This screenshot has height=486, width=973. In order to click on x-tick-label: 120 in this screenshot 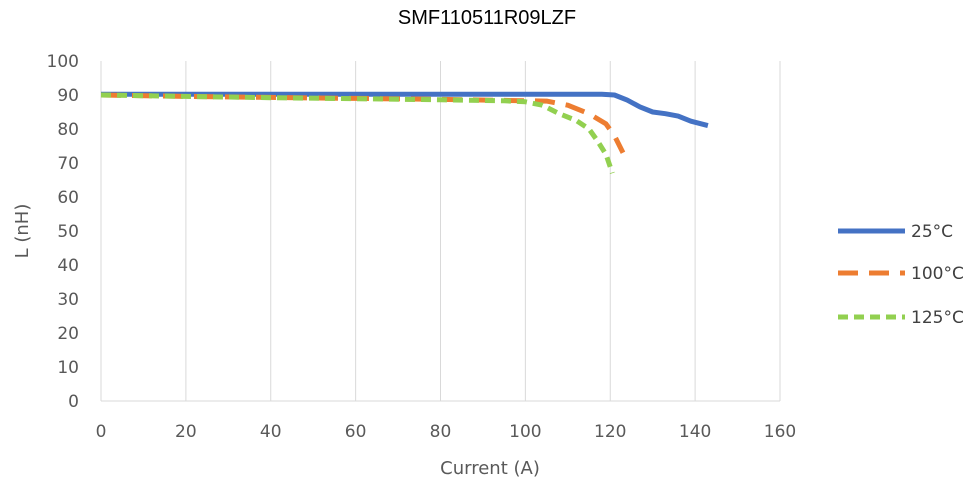, I will do `click(610, 432)`.